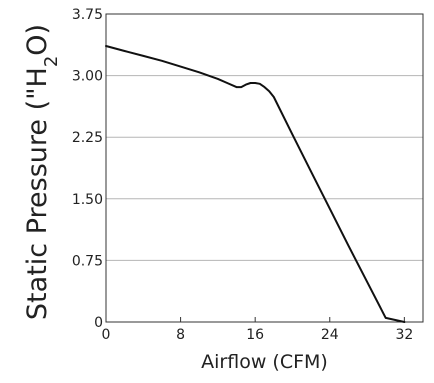  What do you see at coordinates (37, 193) in the screenshot?
I see `y-axis-title-main: Static Pressure ("H` at bounding box center [37, 193].